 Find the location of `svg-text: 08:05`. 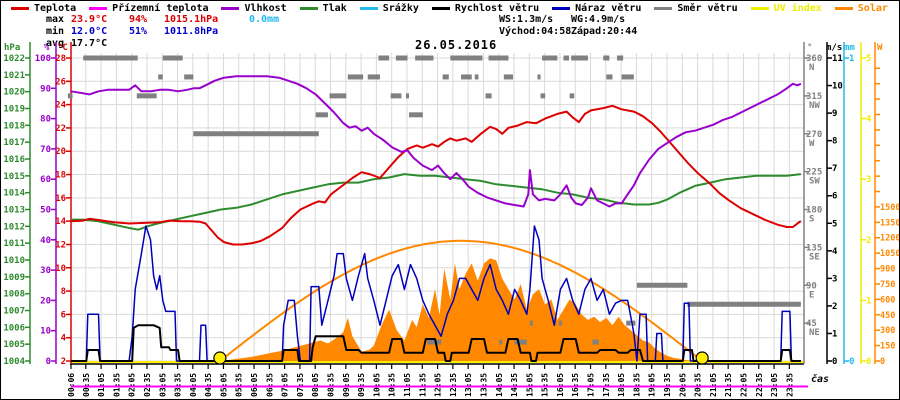

svg-text: 08:05 is located at coordinates (315, 385).